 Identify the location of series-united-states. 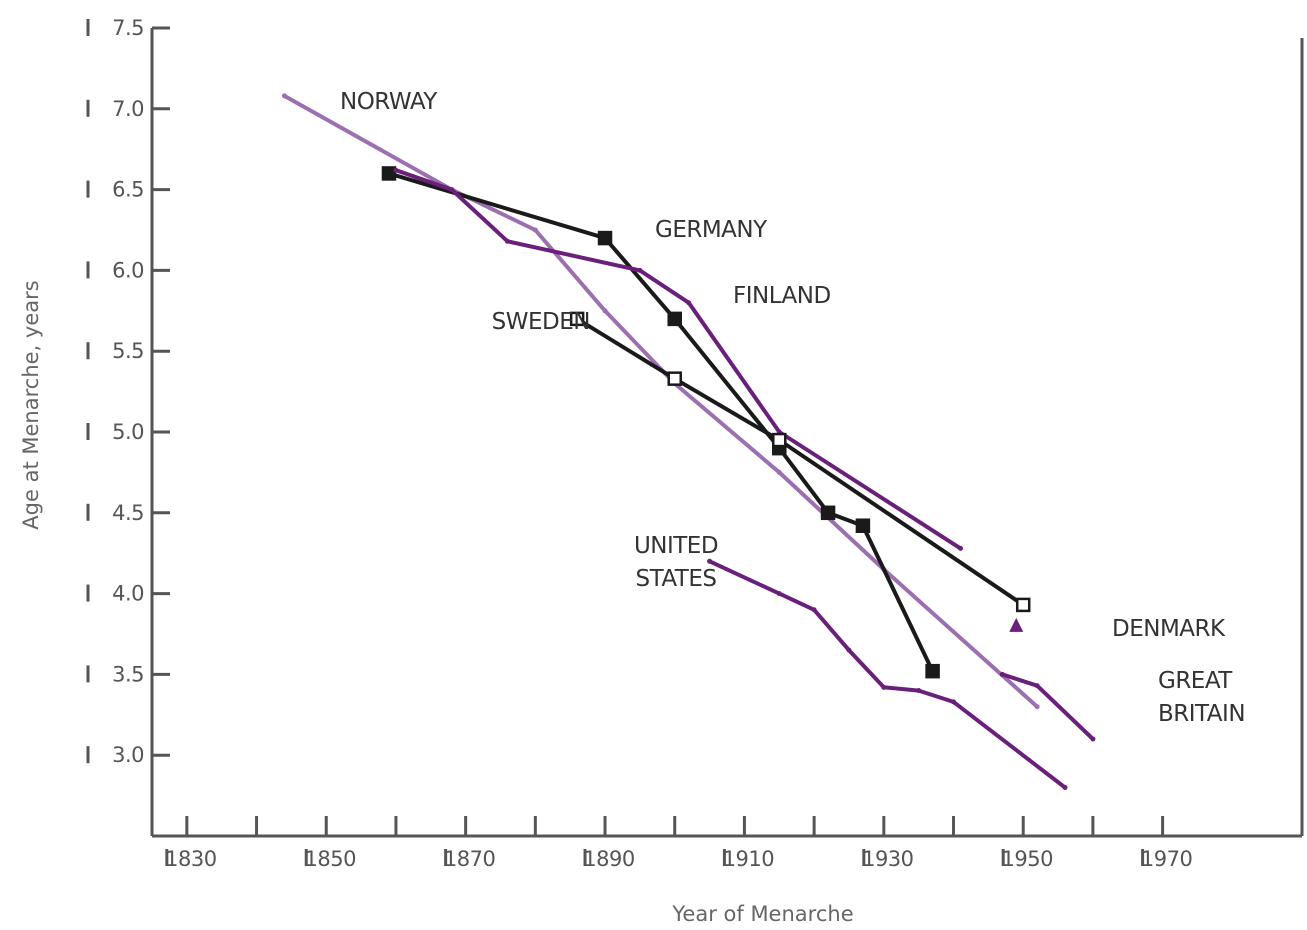
(887, 674).